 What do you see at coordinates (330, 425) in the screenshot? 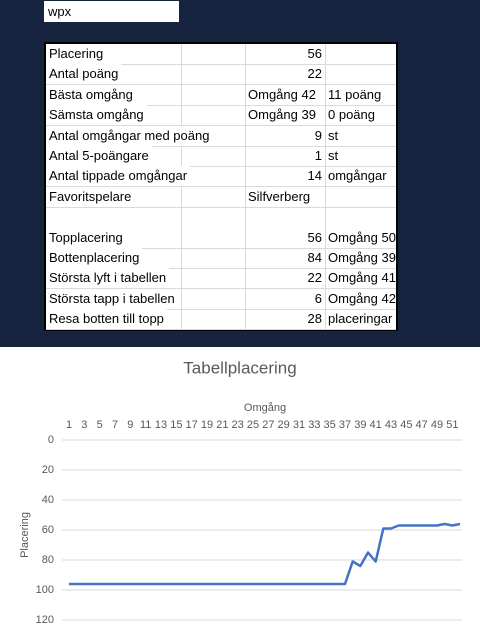
I see `x-tick-label: 35` at bounding box center [330, 425].